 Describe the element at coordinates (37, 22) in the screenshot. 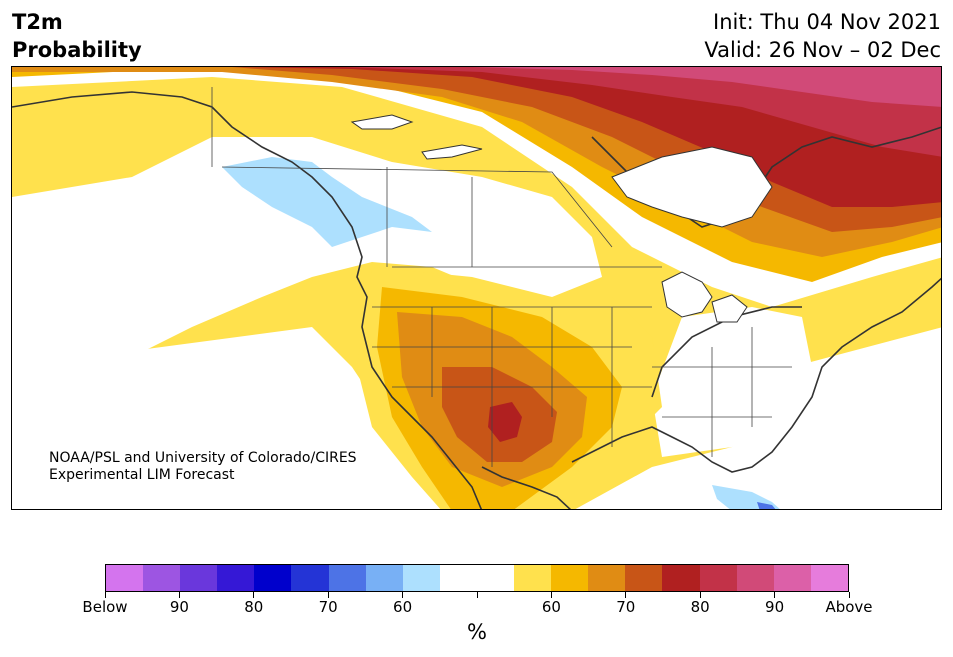

I see `title-variable: T2m` at that location.